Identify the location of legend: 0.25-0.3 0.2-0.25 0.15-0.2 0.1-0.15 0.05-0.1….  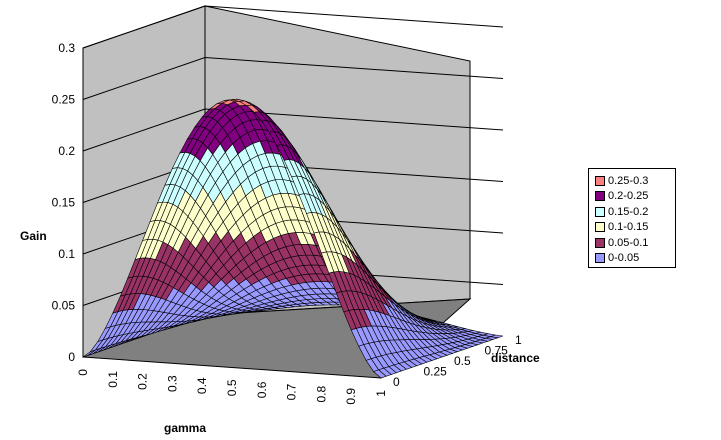
(632, 218).